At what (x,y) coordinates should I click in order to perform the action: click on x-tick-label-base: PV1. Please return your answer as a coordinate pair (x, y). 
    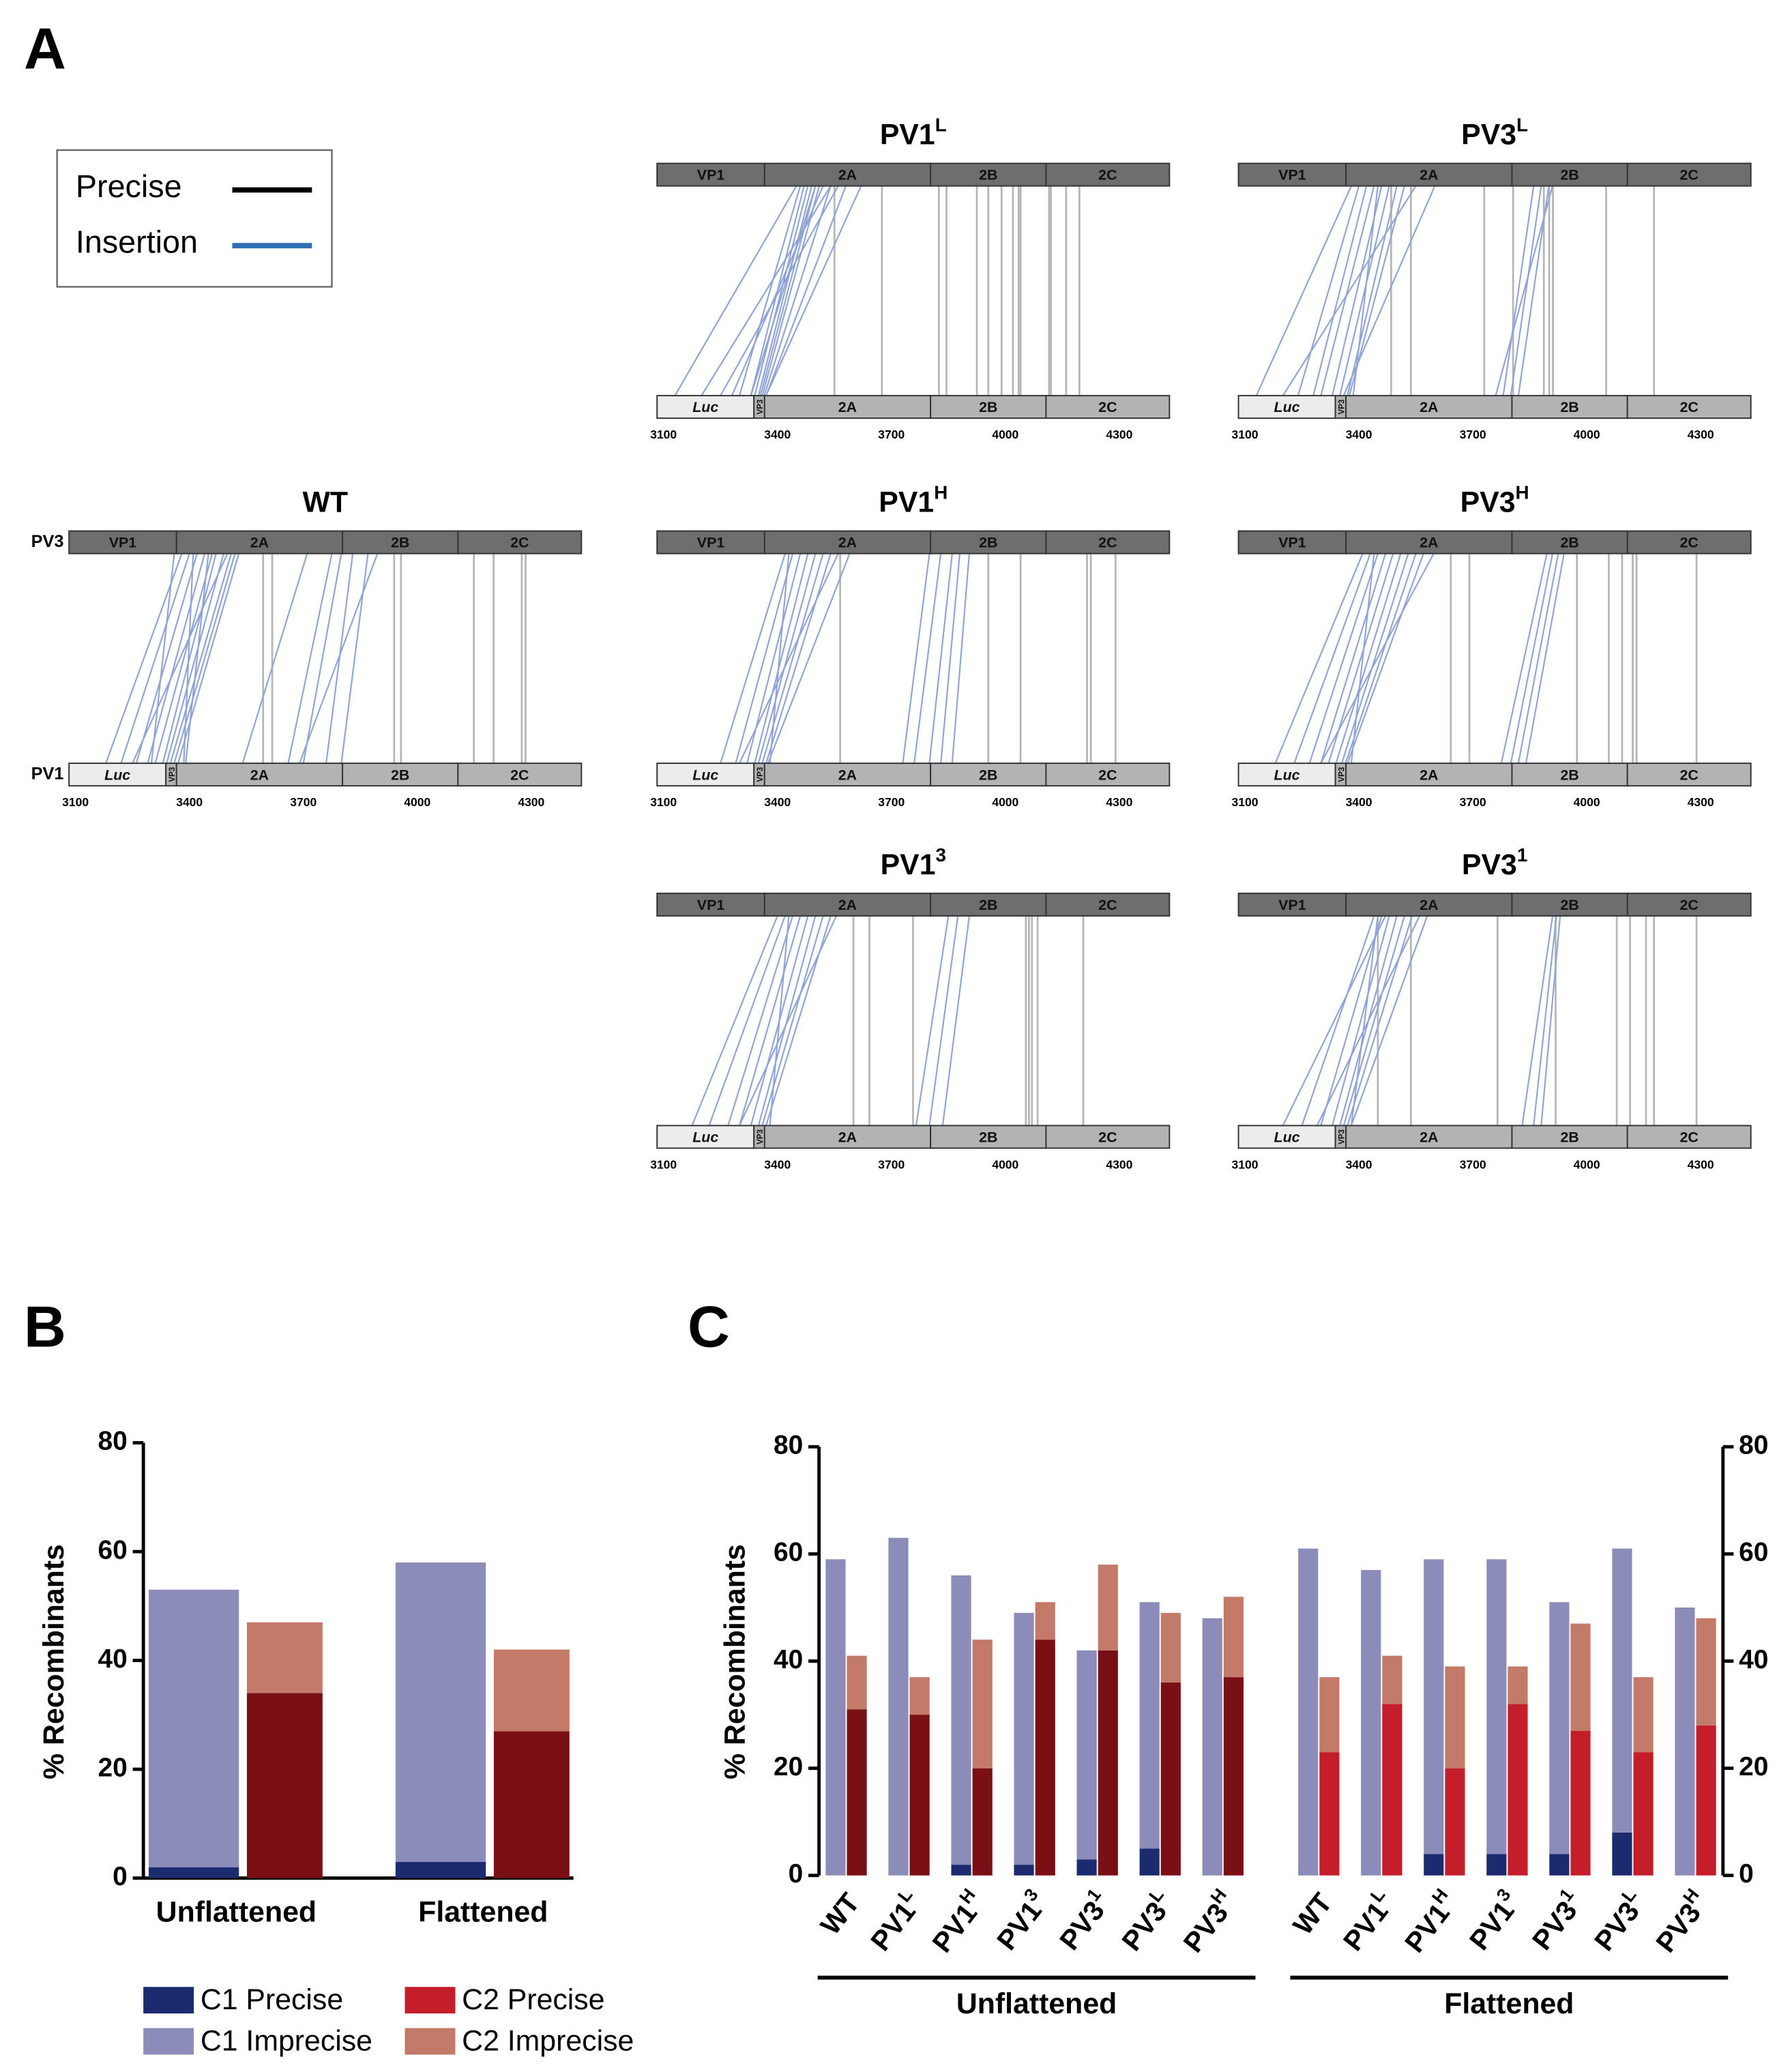
    Looking at the image, I should click on (1492, 1925).